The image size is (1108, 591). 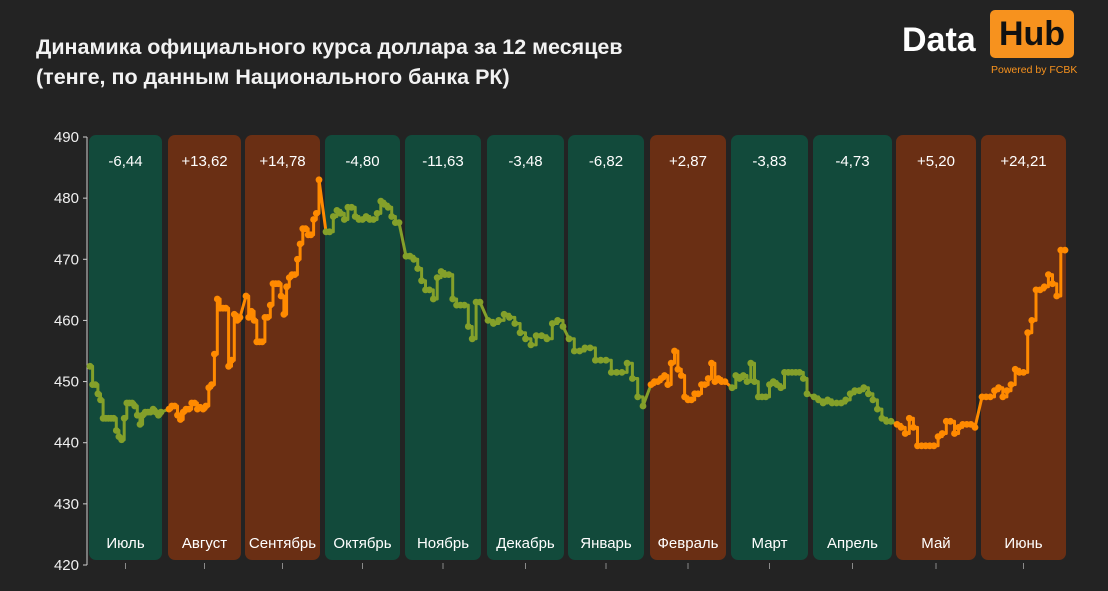 I want to click on month-name-label: Октябрь, so click(x=362, y=543).